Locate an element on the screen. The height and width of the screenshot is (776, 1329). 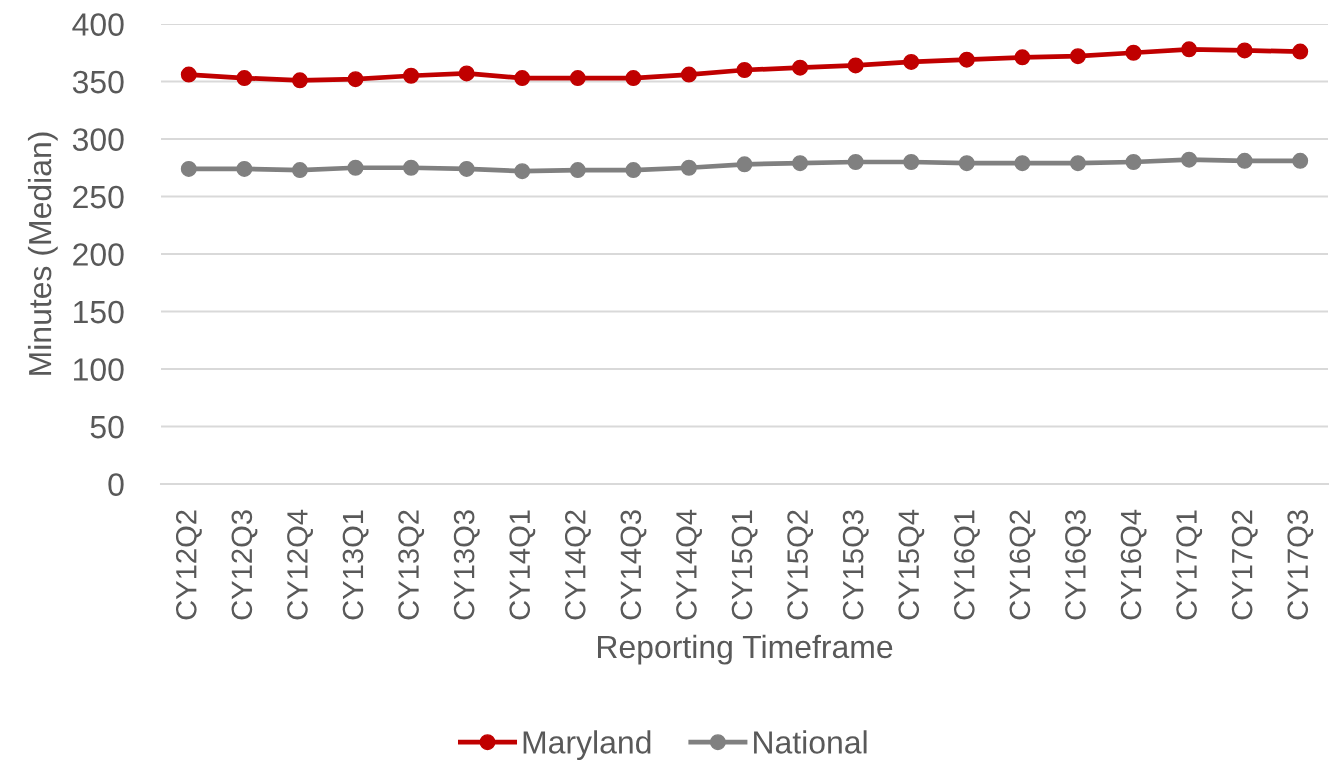
x-tick-label: CY14Q1 is located at coordinates (522, 565).